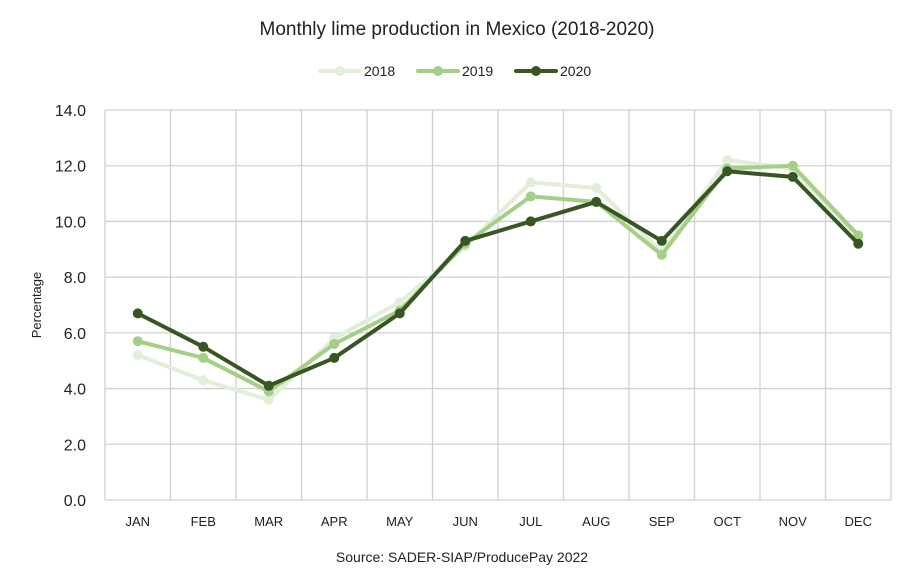 The height and width of the screenshot is (582, 913). I want to click on x-tick-label: OCT, so click(728, 521).